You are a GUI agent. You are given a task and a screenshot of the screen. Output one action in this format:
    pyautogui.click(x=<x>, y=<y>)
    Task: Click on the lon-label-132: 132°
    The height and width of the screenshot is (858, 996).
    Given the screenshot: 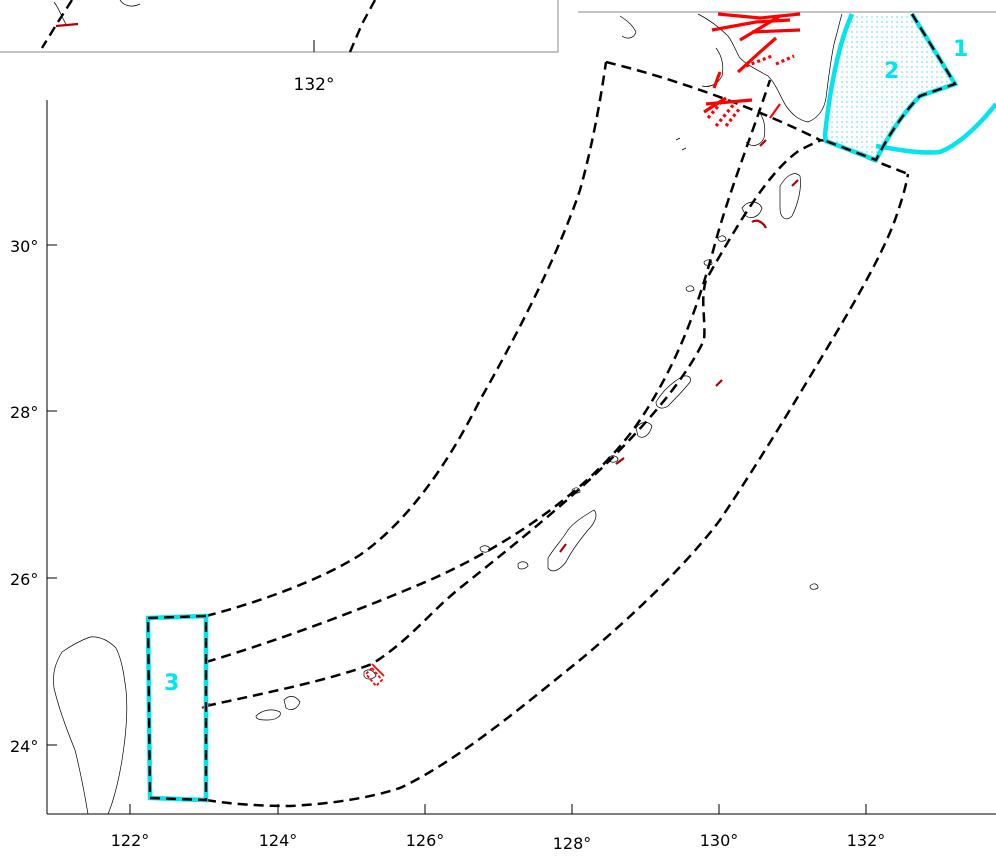 What is the action you would take?
    pyautogui.click(x=866, y=840)
    